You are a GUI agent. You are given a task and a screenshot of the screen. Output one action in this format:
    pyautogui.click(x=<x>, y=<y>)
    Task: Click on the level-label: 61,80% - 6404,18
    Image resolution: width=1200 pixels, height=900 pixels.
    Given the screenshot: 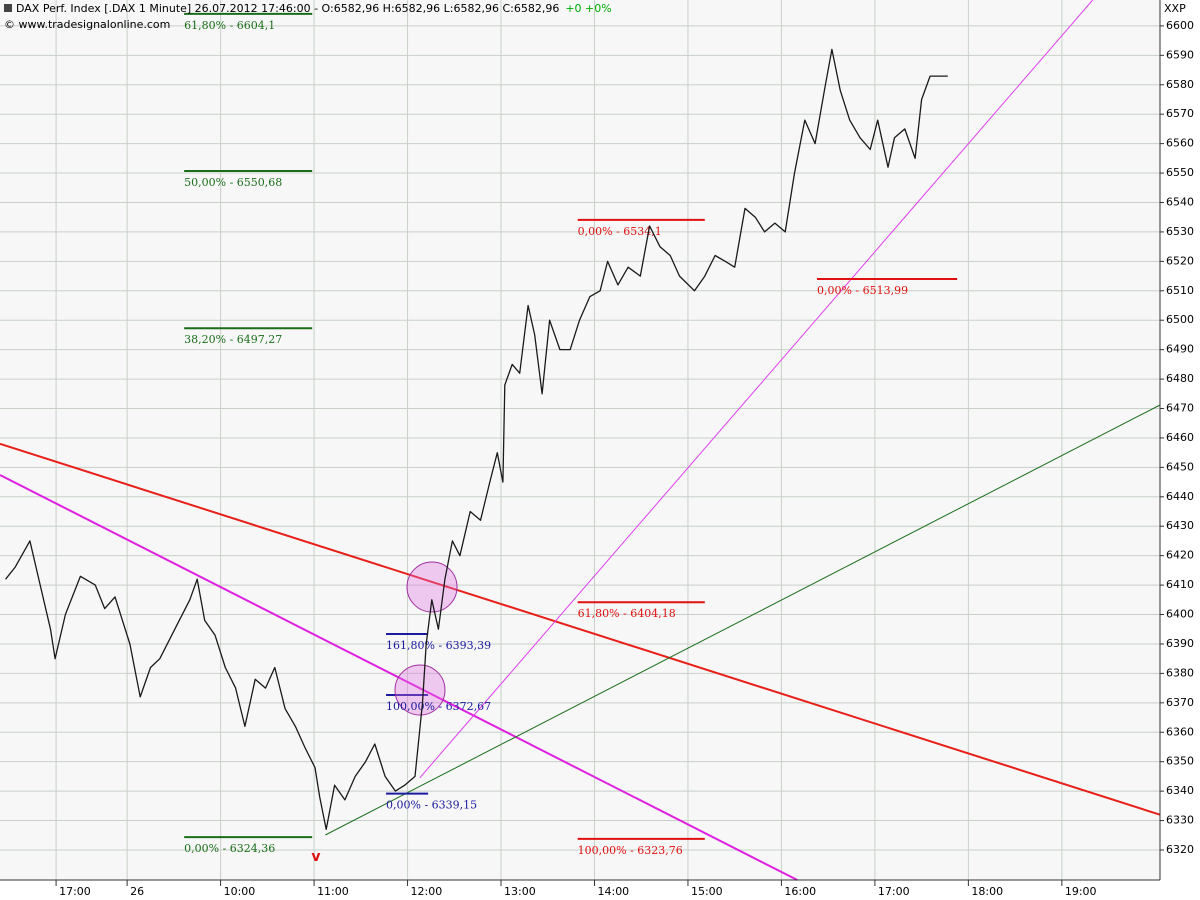 What is the action you would take?
    pyautogui.click(x=627, y=613)
    